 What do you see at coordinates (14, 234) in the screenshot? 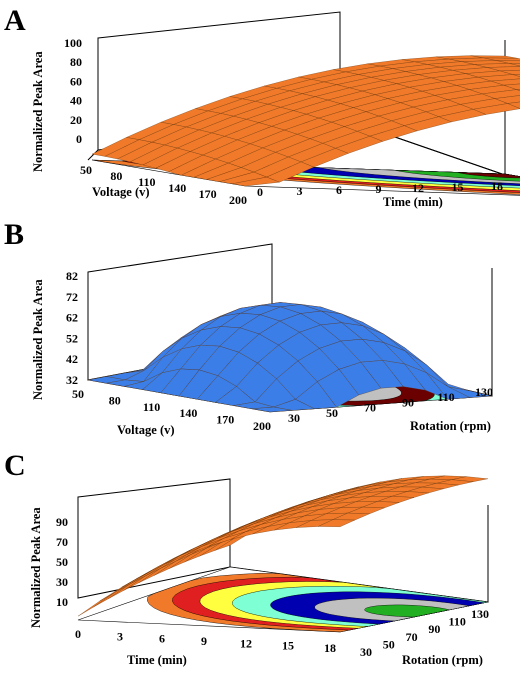
I see `panel-b-letter: B` at bounding box center [14, 234].